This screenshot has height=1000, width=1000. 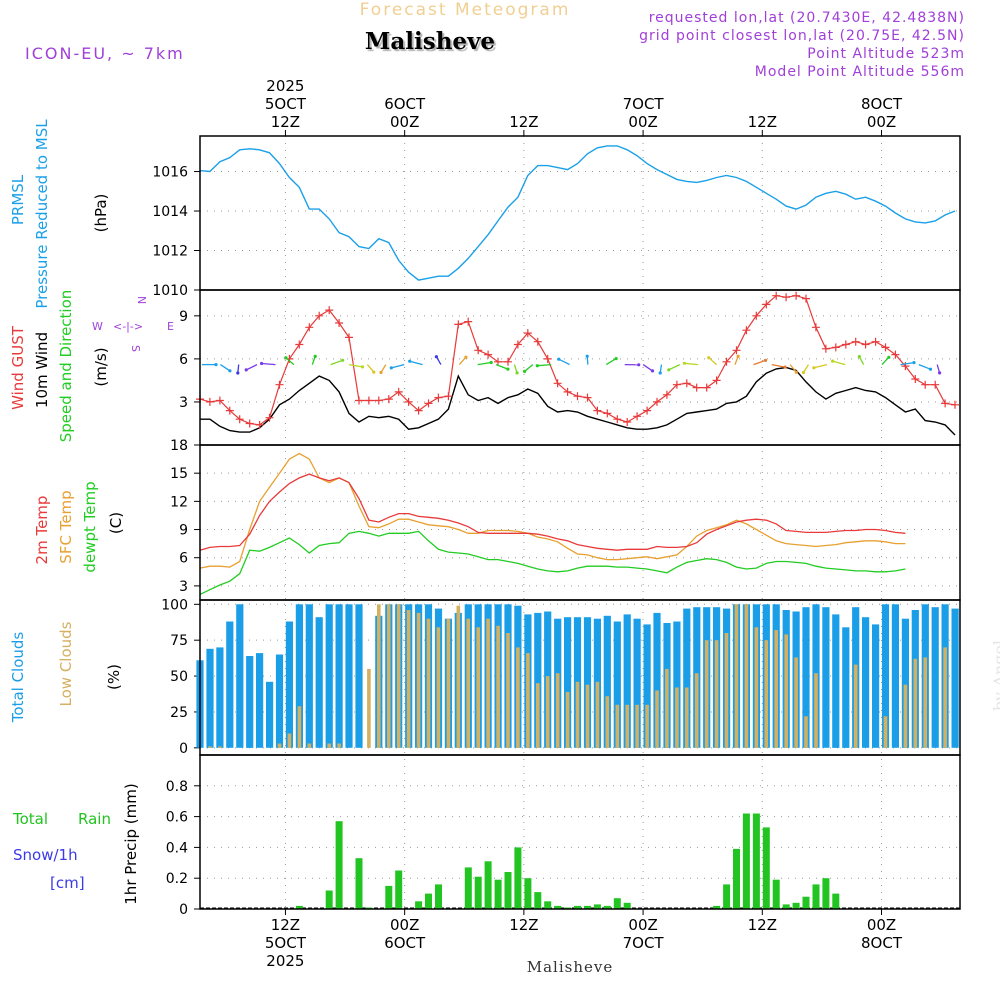 I want to click on compass-south: S, so click(x=135, y=348).